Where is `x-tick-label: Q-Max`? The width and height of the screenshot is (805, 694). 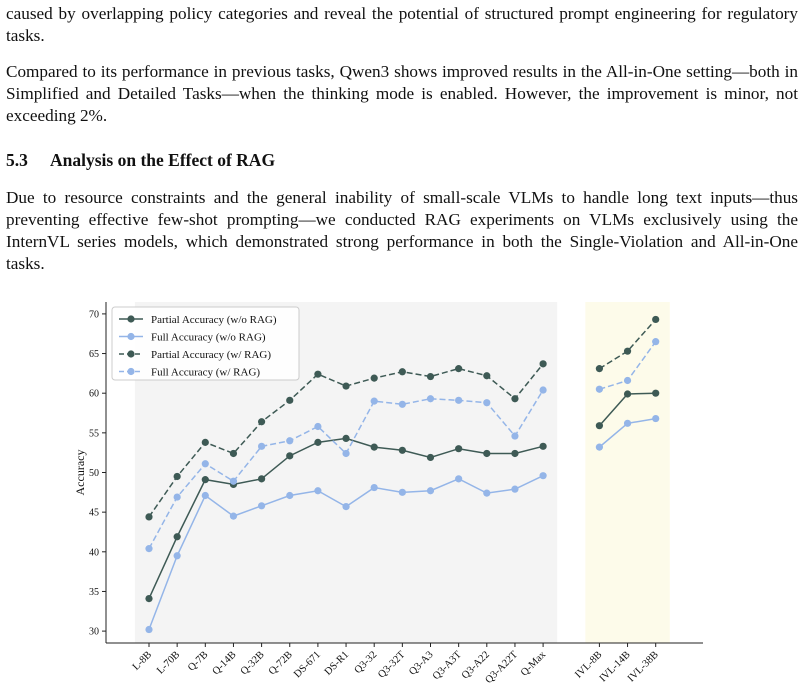
x-tick-label: Q-Max is located at coordinates (534, 664).